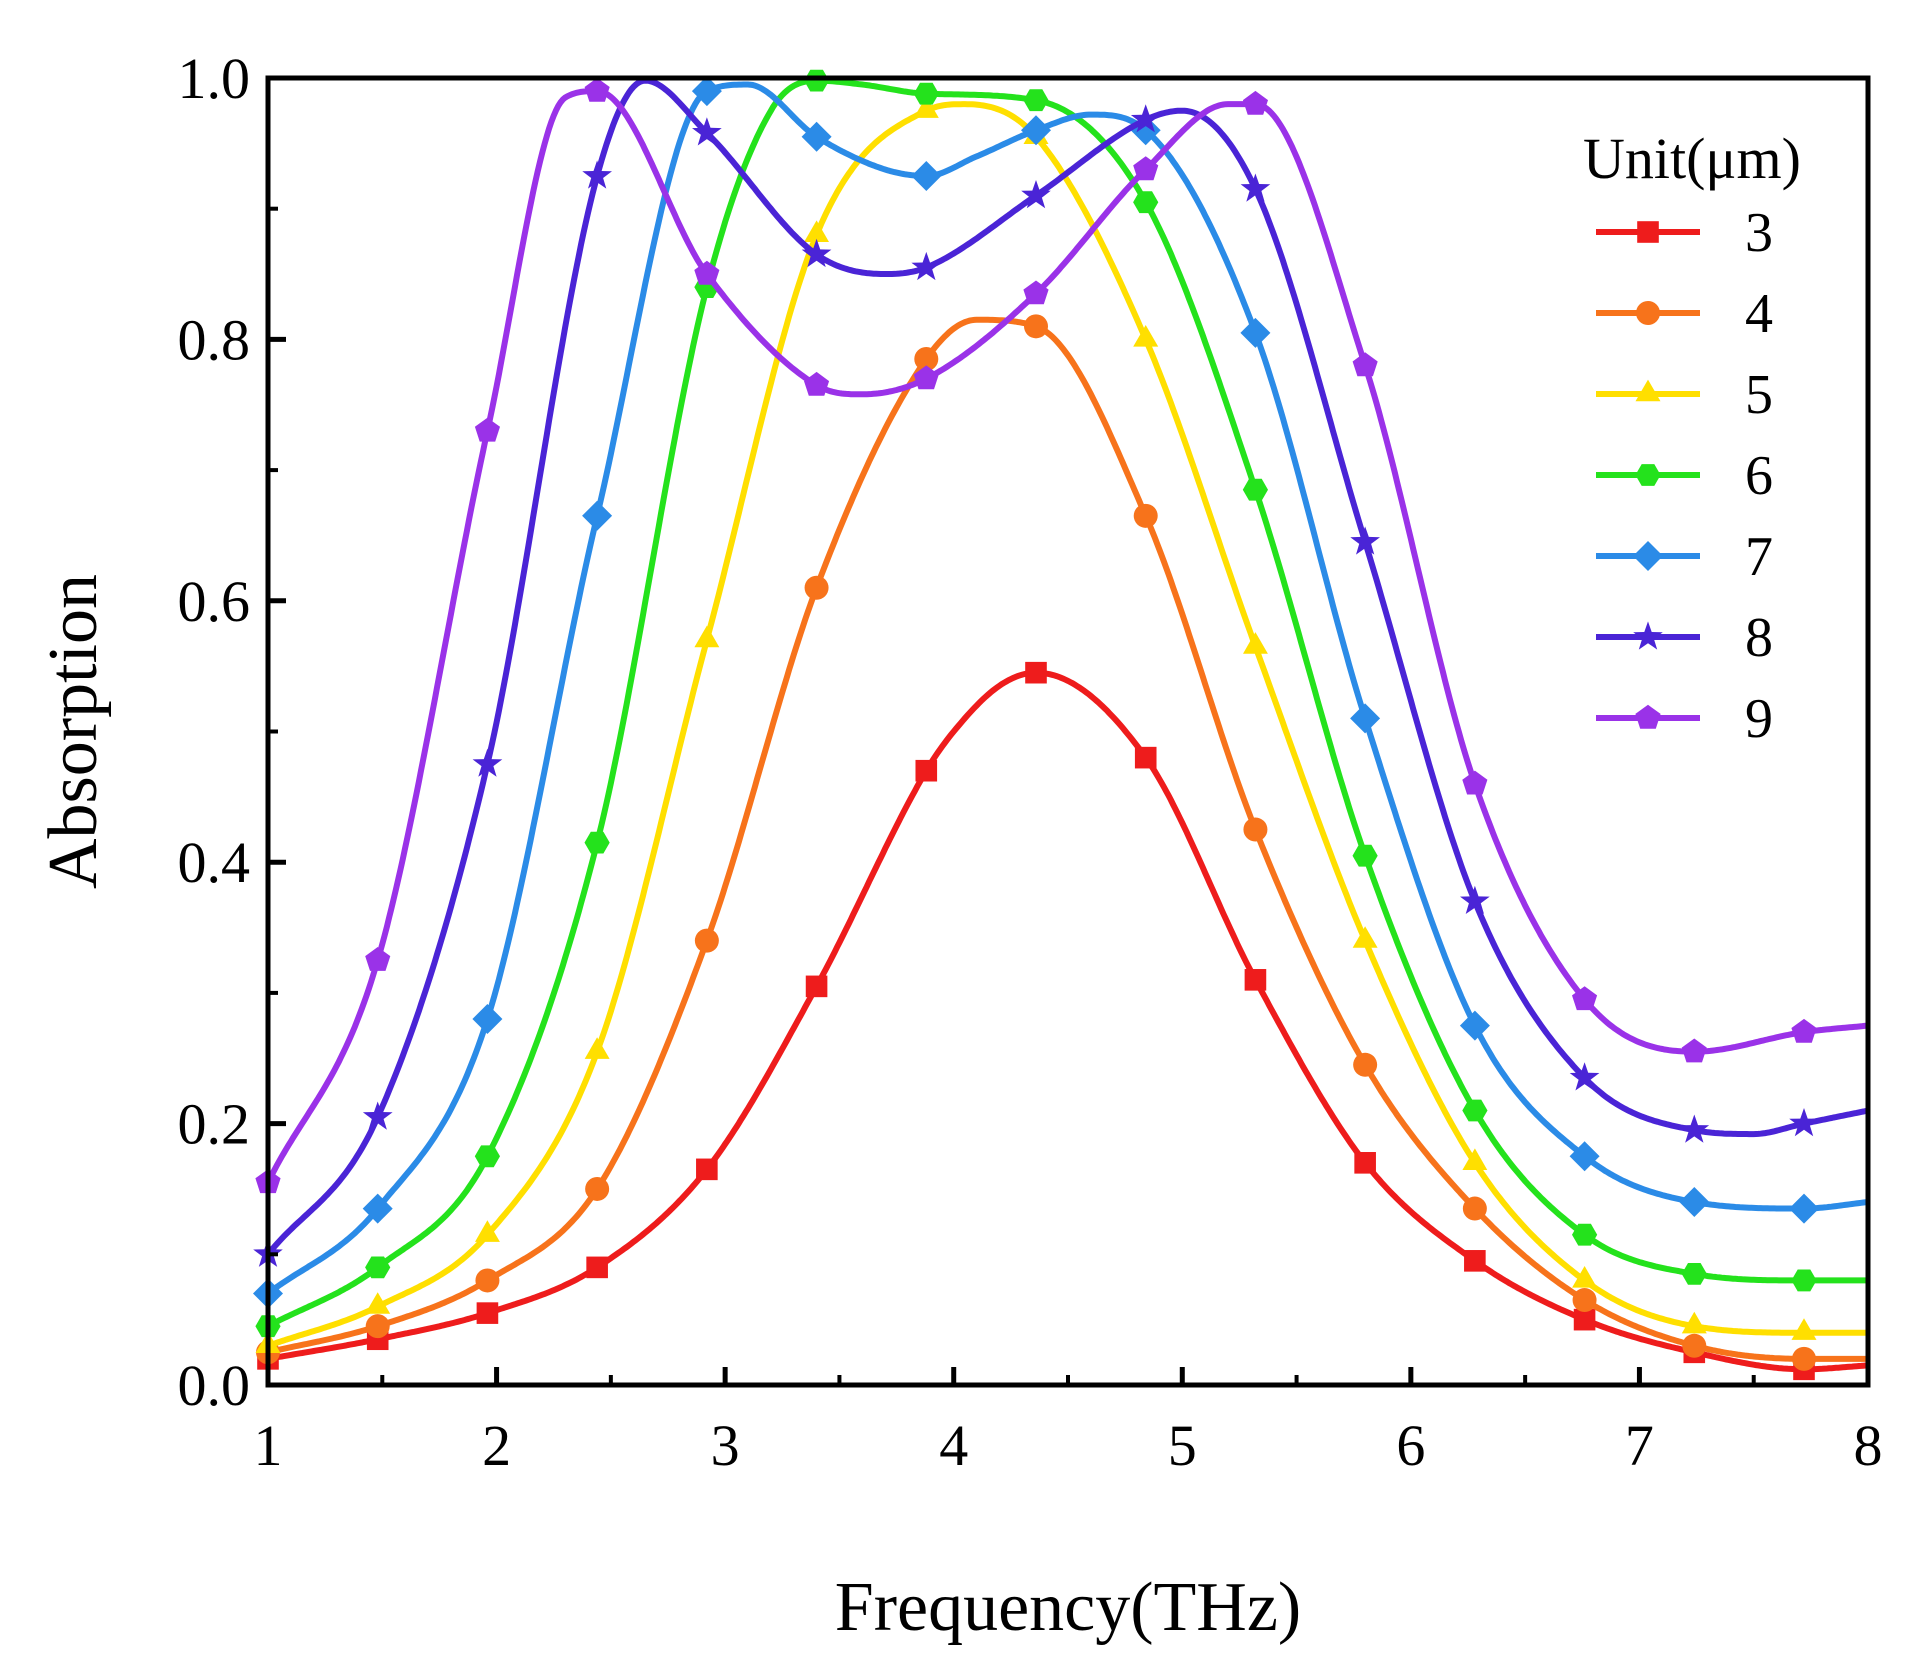  What do you see at coordinates (214, 78) in the screenshot?
I see `y-tick-label: 1.0` at bounding box center [214, 78].